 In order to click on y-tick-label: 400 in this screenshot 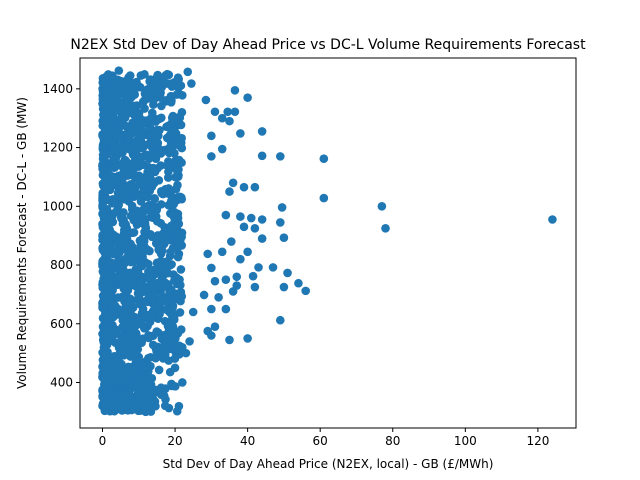, I will do `click(61, 382)`.